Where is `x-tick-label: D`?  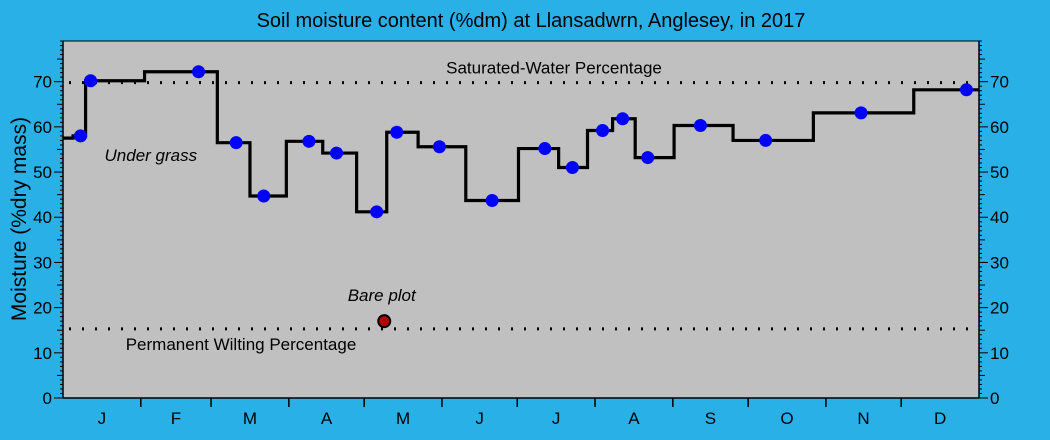 x-tick-label: D is located at coordinates (940, 418).